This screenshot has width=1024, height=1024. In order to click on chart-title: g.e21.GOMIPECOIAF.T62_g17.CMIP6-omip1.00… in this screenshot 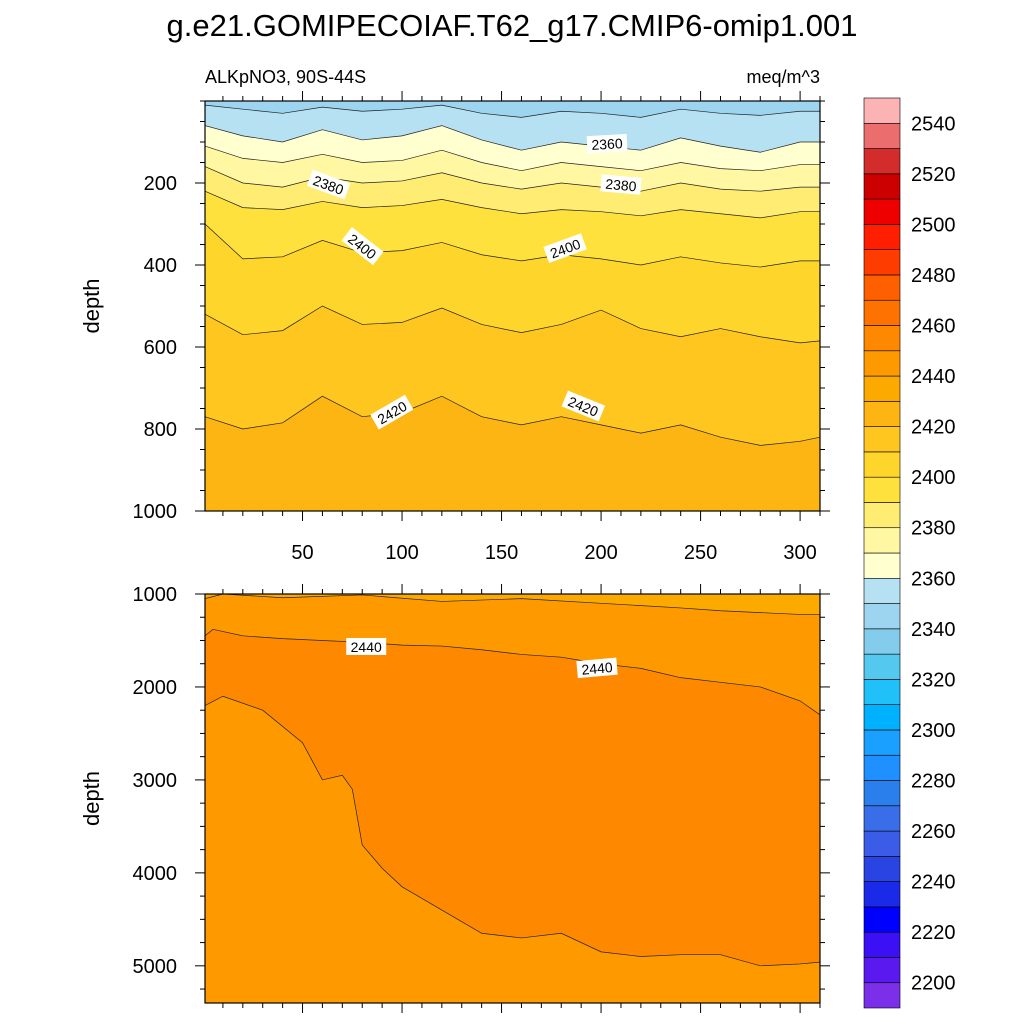, I will do `click(512, 25)`.